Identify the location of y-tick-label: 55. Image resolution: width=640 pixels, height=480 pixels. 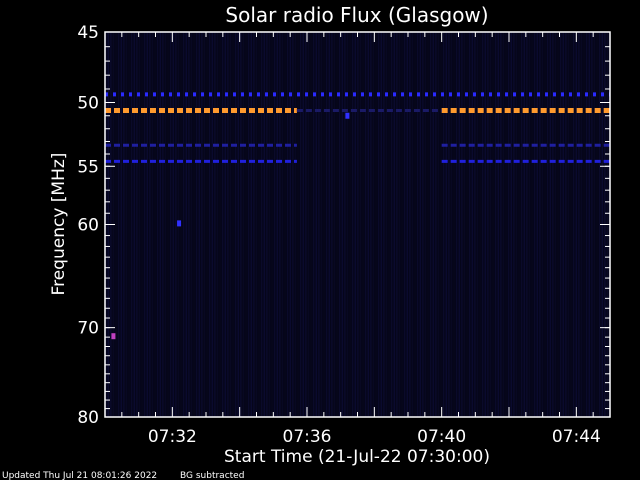
(88, 167).